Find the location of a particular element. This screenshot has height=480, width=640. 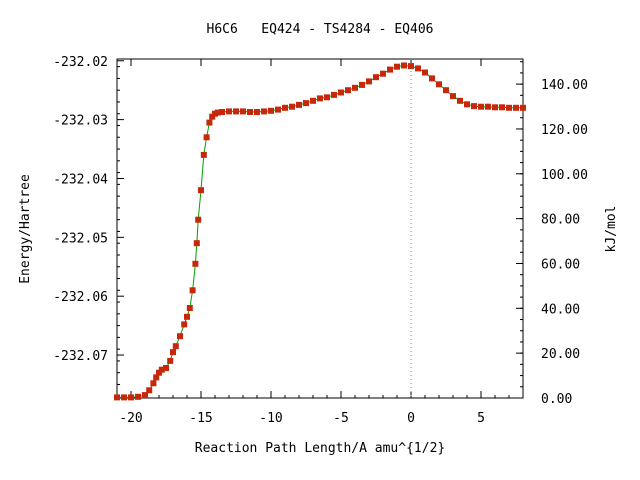

x-tick-label: 5 is located at coordinates (481, 418).